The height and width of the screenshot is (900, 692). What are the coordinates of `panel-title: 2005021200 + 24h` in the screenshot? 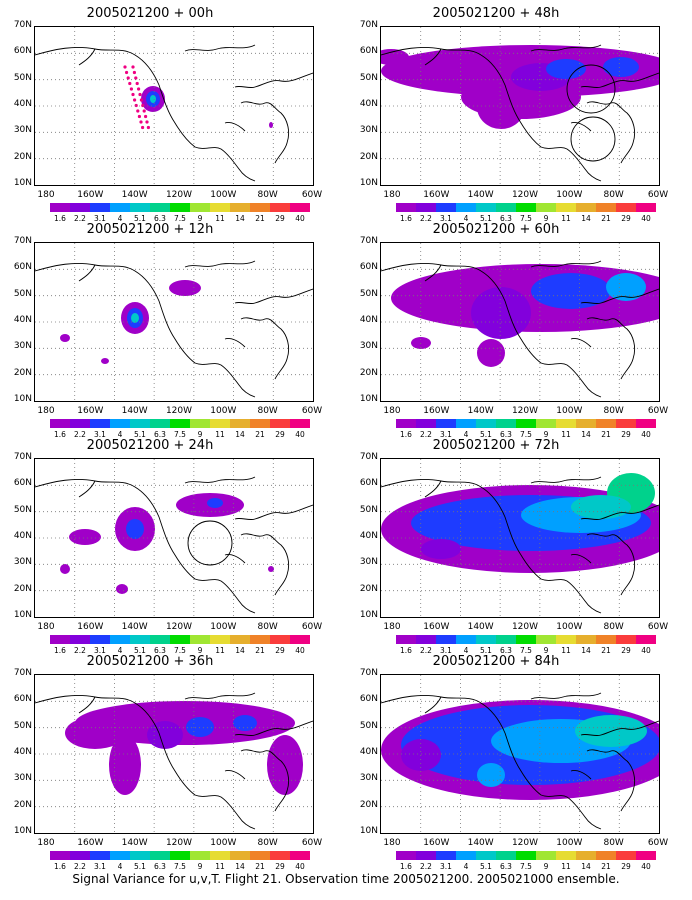 It's located at (150, 445).